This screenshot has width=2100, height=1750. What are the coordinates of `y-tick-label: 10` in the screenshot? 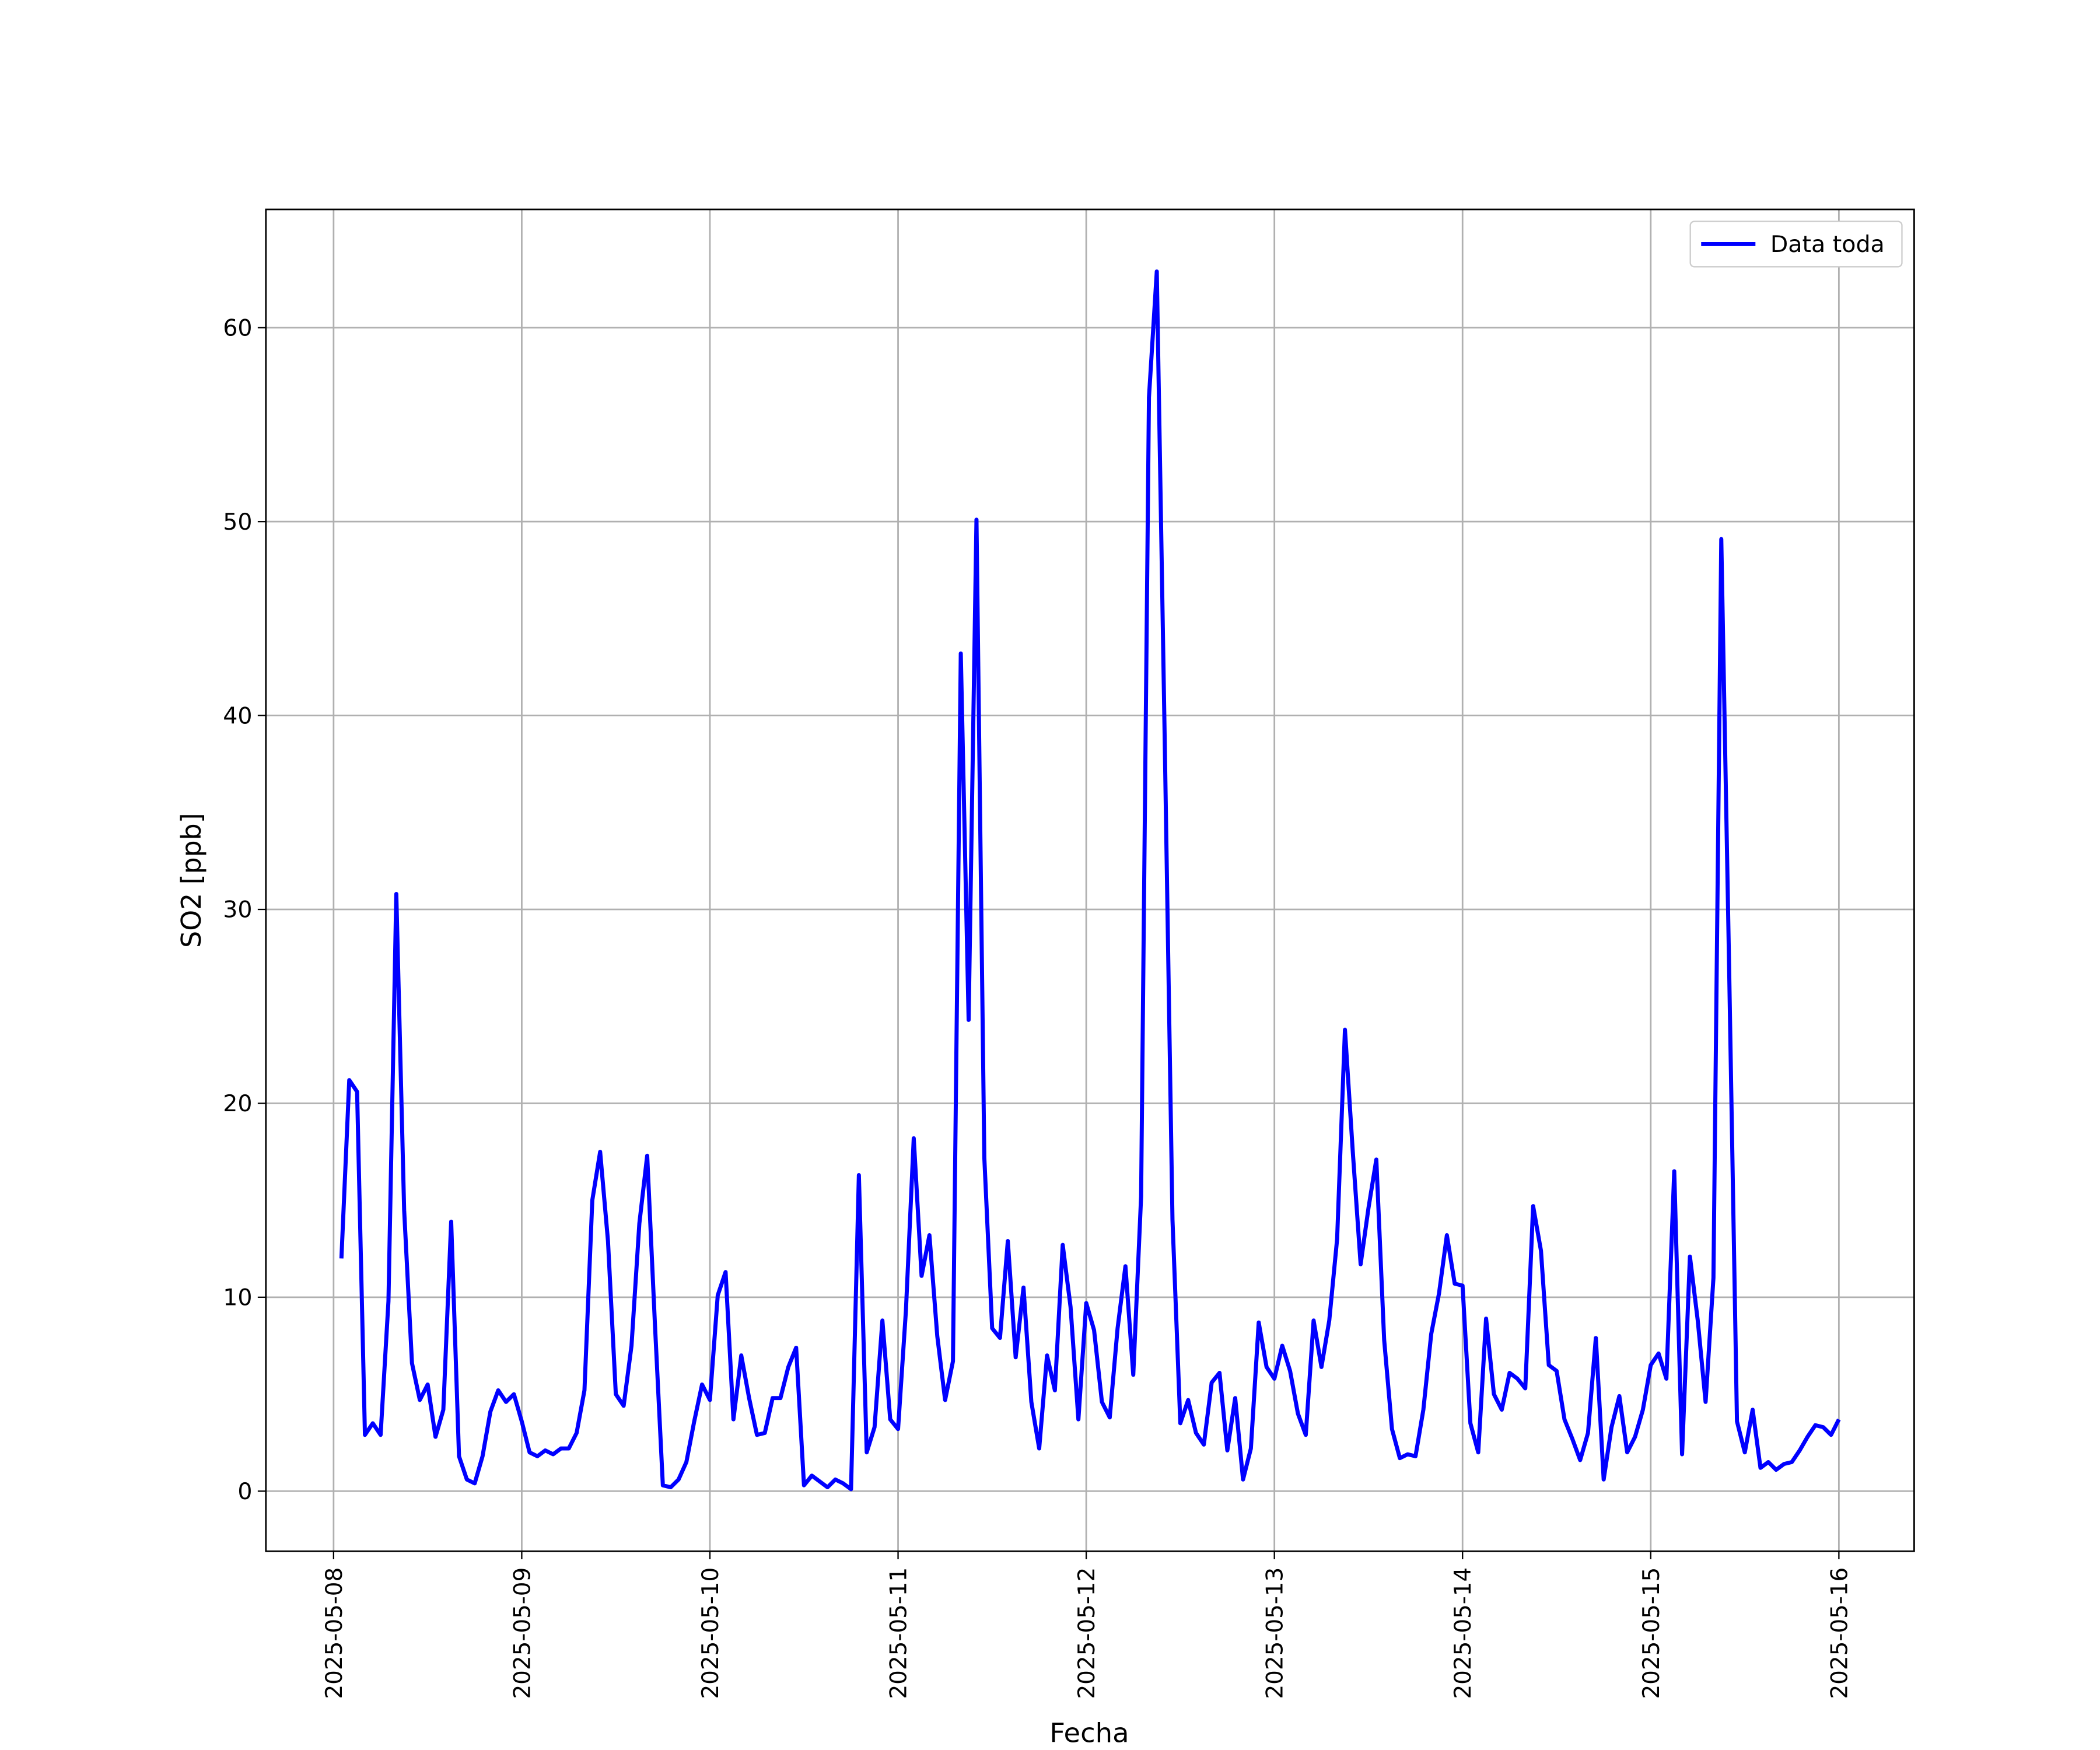 It's located at (237, 1298).